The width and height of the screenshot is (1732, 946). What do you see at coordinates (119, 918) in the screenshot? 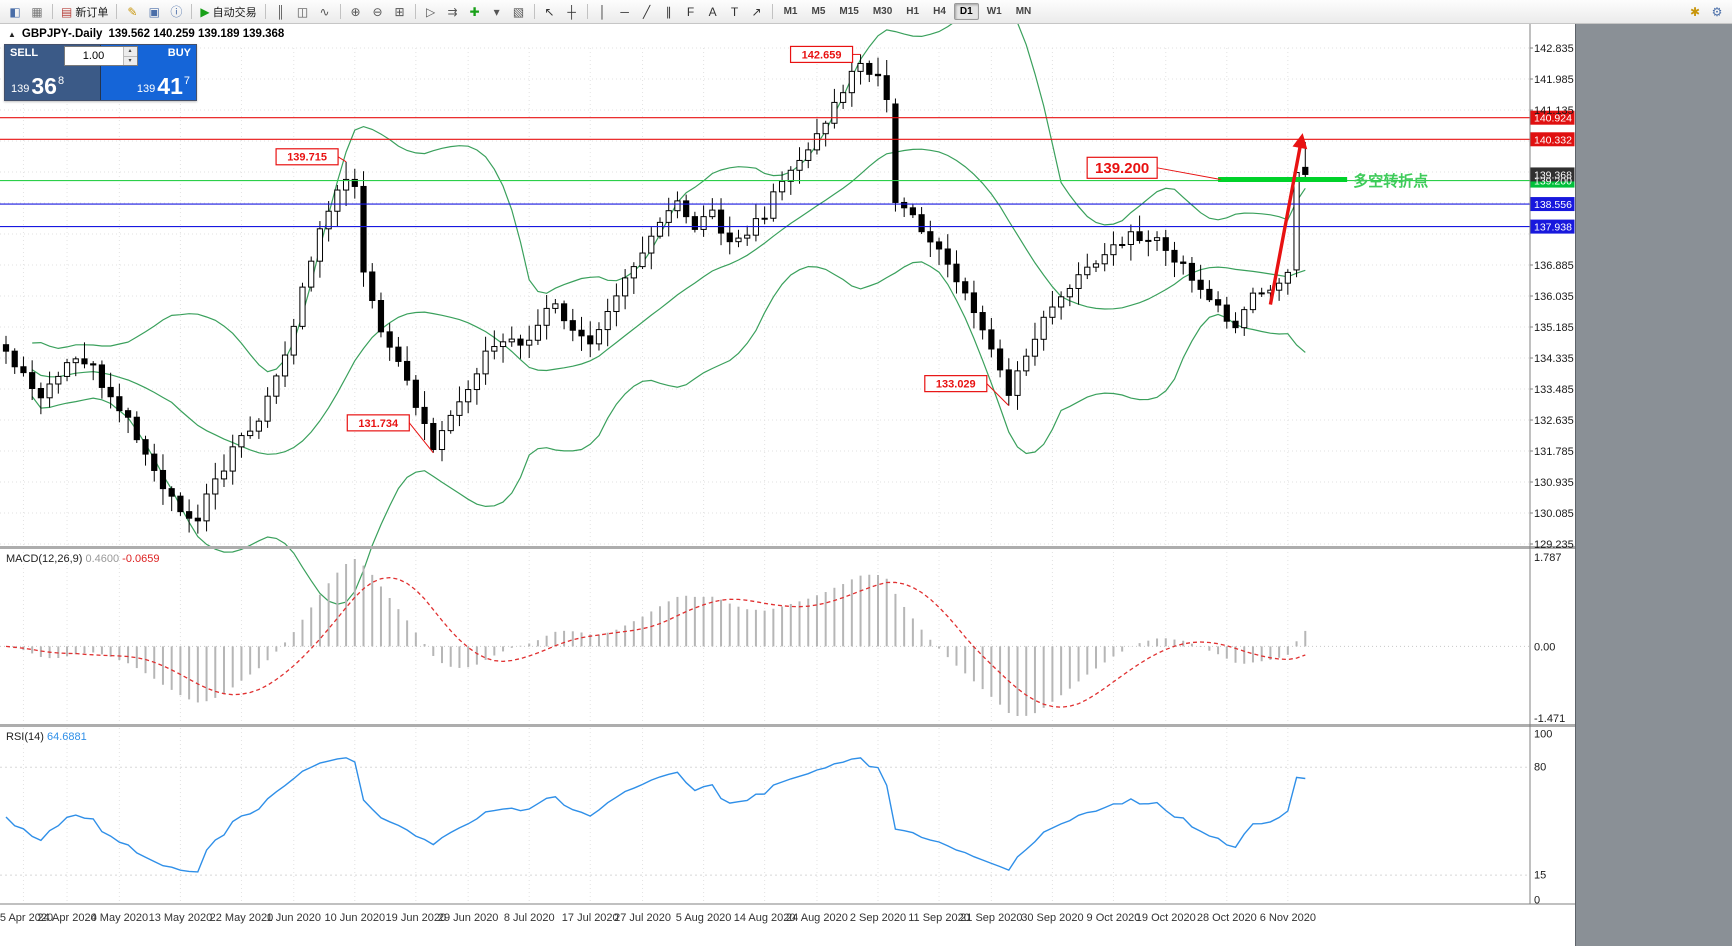
I see `date-label: 4 May 2020` at bounding box center [119, 918].